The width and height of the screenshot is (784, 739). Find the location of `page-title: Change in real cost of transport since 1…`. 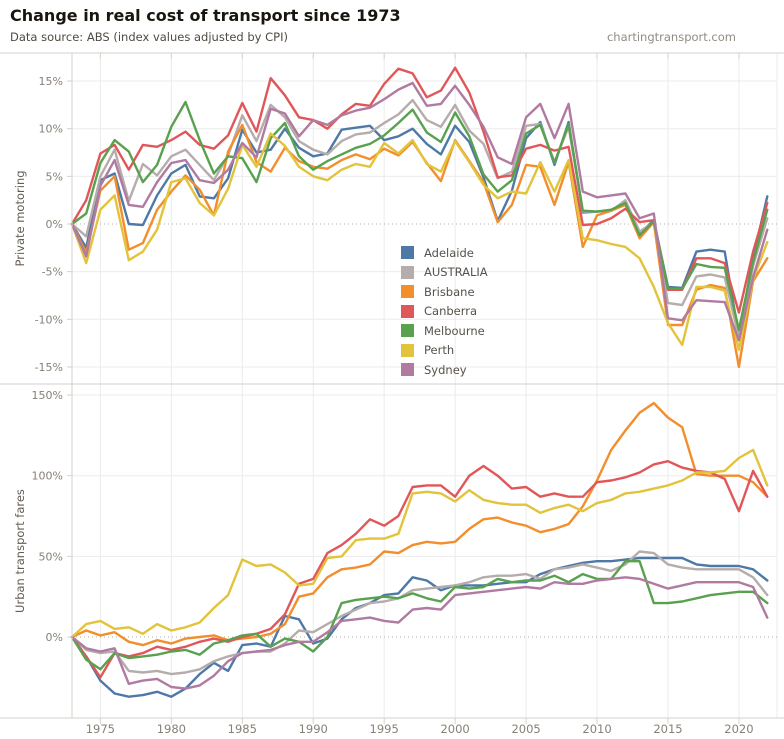

page-title: Change in real cost of transport since 1… is located at coordinates (205, 15).